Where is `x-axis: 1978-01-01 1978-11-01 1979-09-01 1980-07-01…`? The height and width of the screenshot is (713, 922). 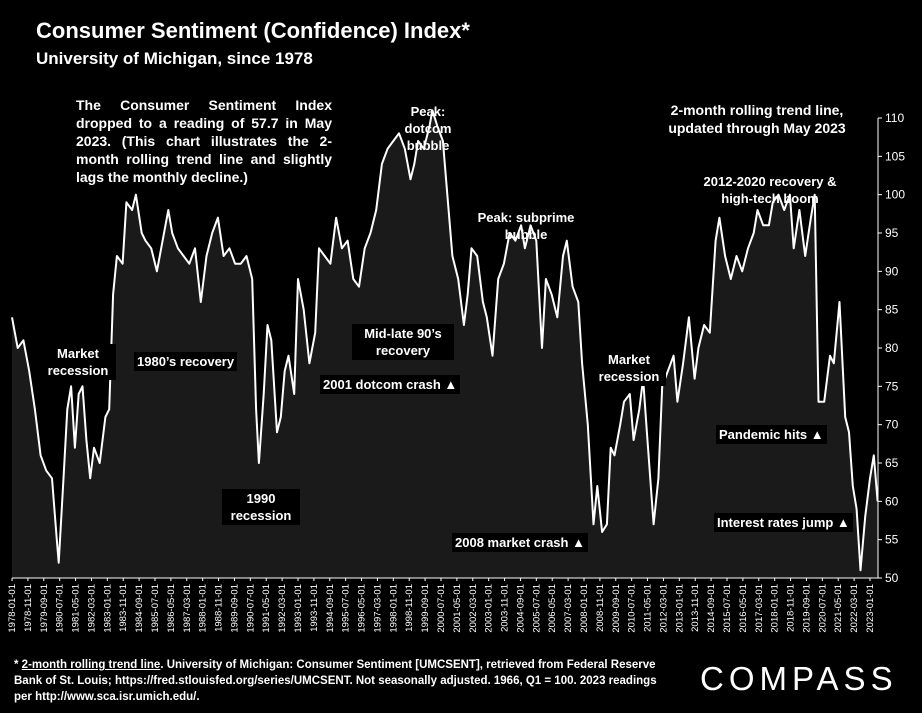 x-axis: 1978-01-01 1978-11-01 1979-09-01 1980-07-01… is located at coordinates (442, 605).